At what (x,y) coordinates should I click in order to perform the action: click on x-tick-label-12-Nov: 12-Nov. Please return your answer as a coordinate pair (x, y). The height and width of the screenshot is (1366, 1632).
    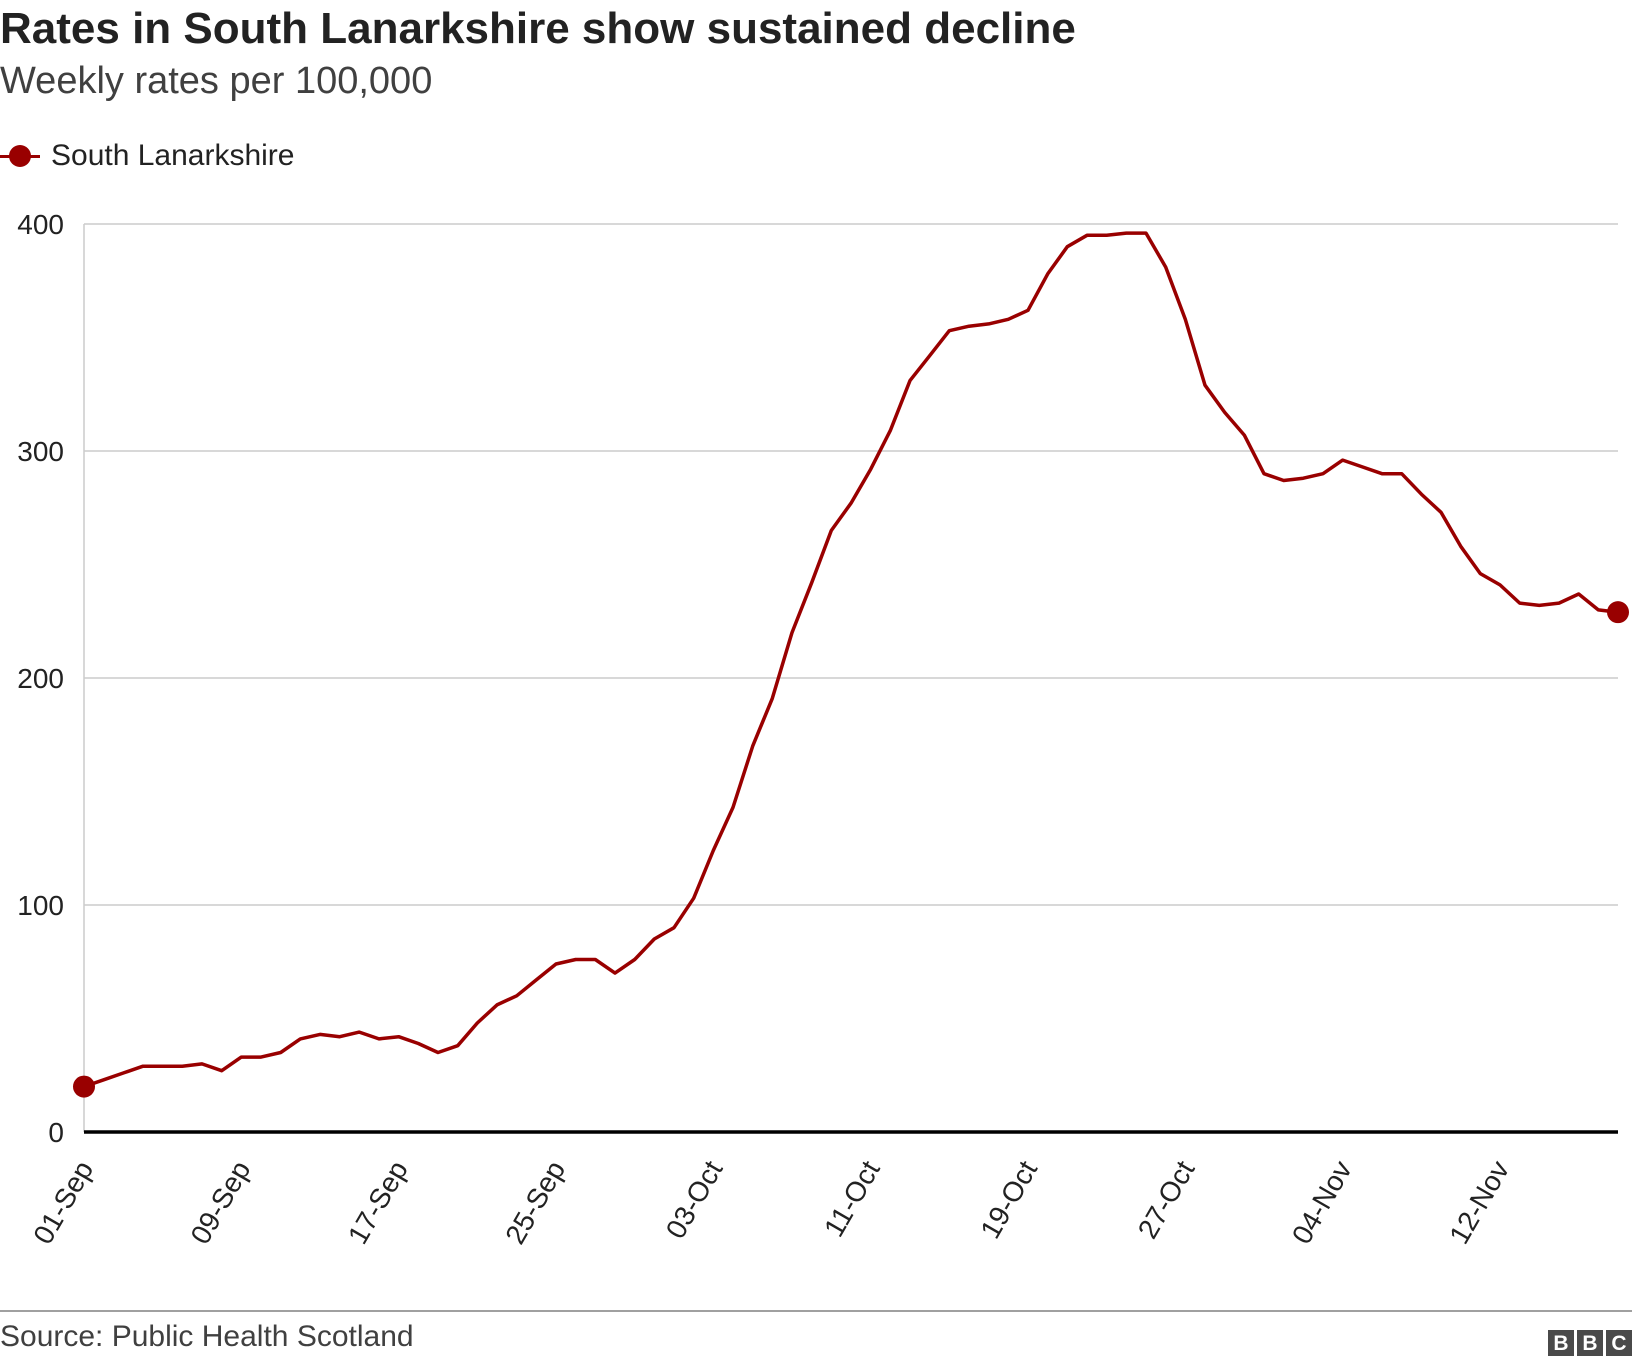
    Looking at the image, I should click on (1479, 1203).